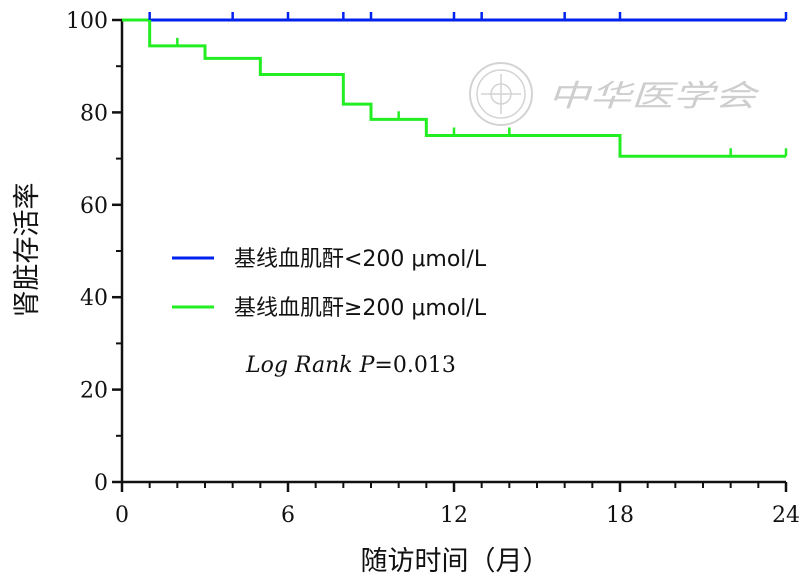  I want to click on y-tick-label: 60, so click(94, 206).